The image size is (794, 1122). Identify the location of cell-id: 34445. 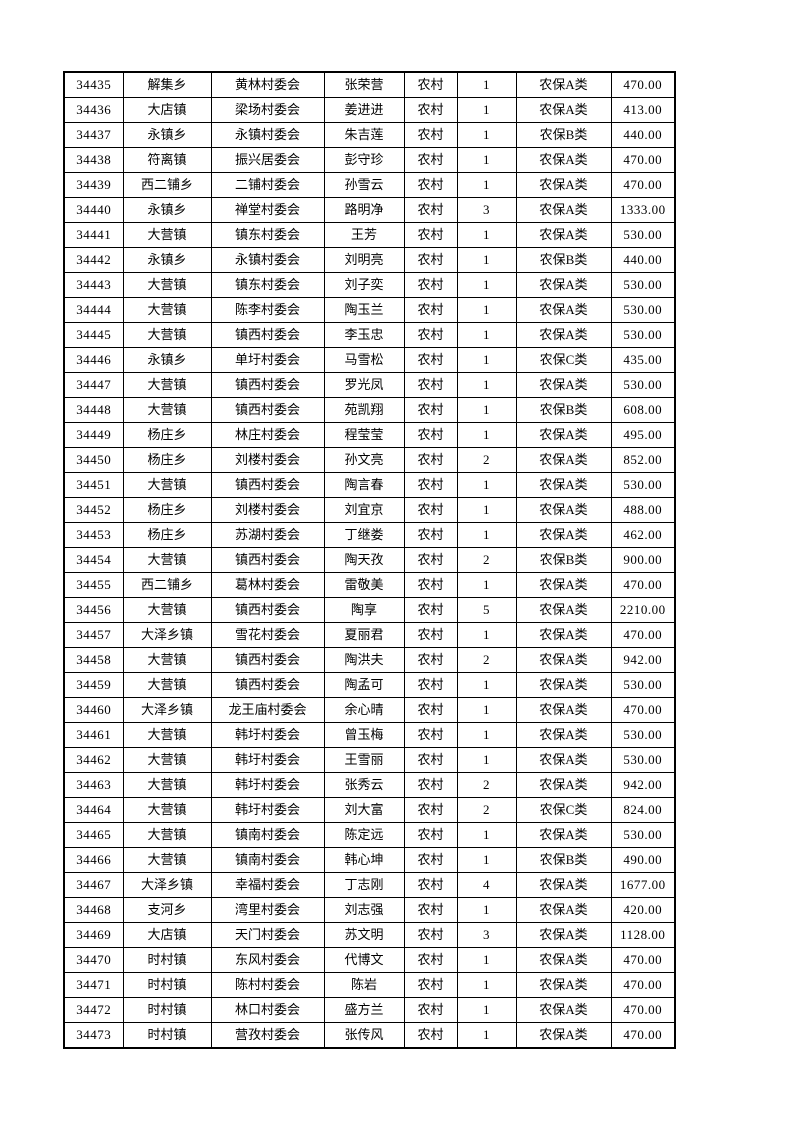
(93, 335).